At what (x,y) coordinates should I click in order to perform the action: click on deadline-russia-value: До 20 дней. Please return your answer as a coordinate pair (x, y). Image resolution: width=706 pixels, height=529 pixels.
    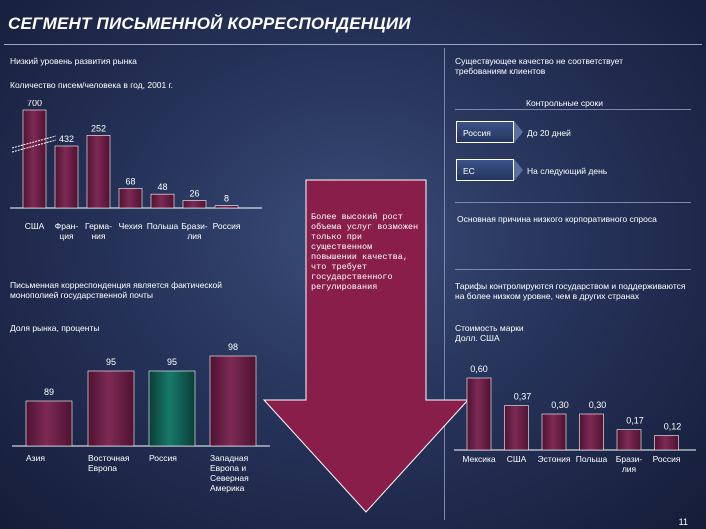
    Looking at the image, I should click on (549, 133).